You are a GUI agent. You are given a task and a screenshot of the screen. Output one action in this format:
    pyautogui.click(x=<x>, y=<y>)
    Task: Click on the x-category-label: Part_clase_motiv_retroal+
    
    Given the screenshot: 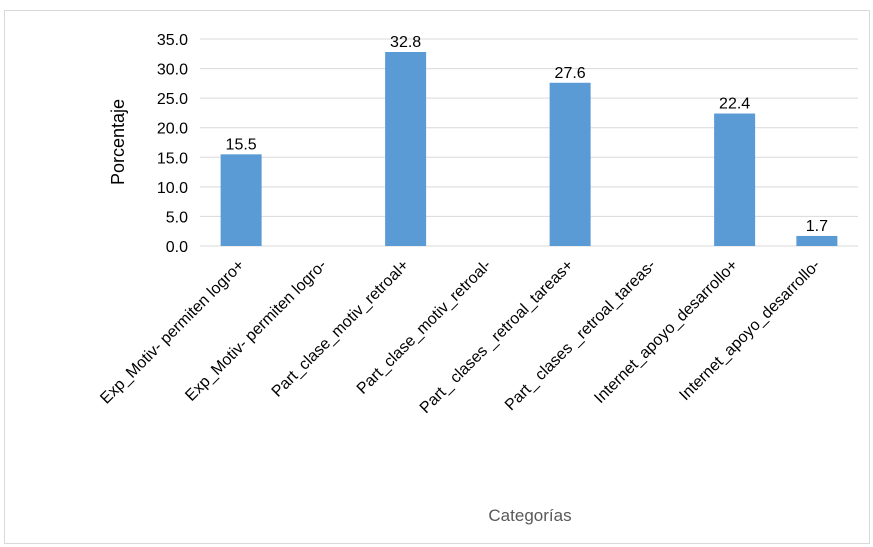 What is the action you would take?
    pyautogui.click(x=341, y=329)
    